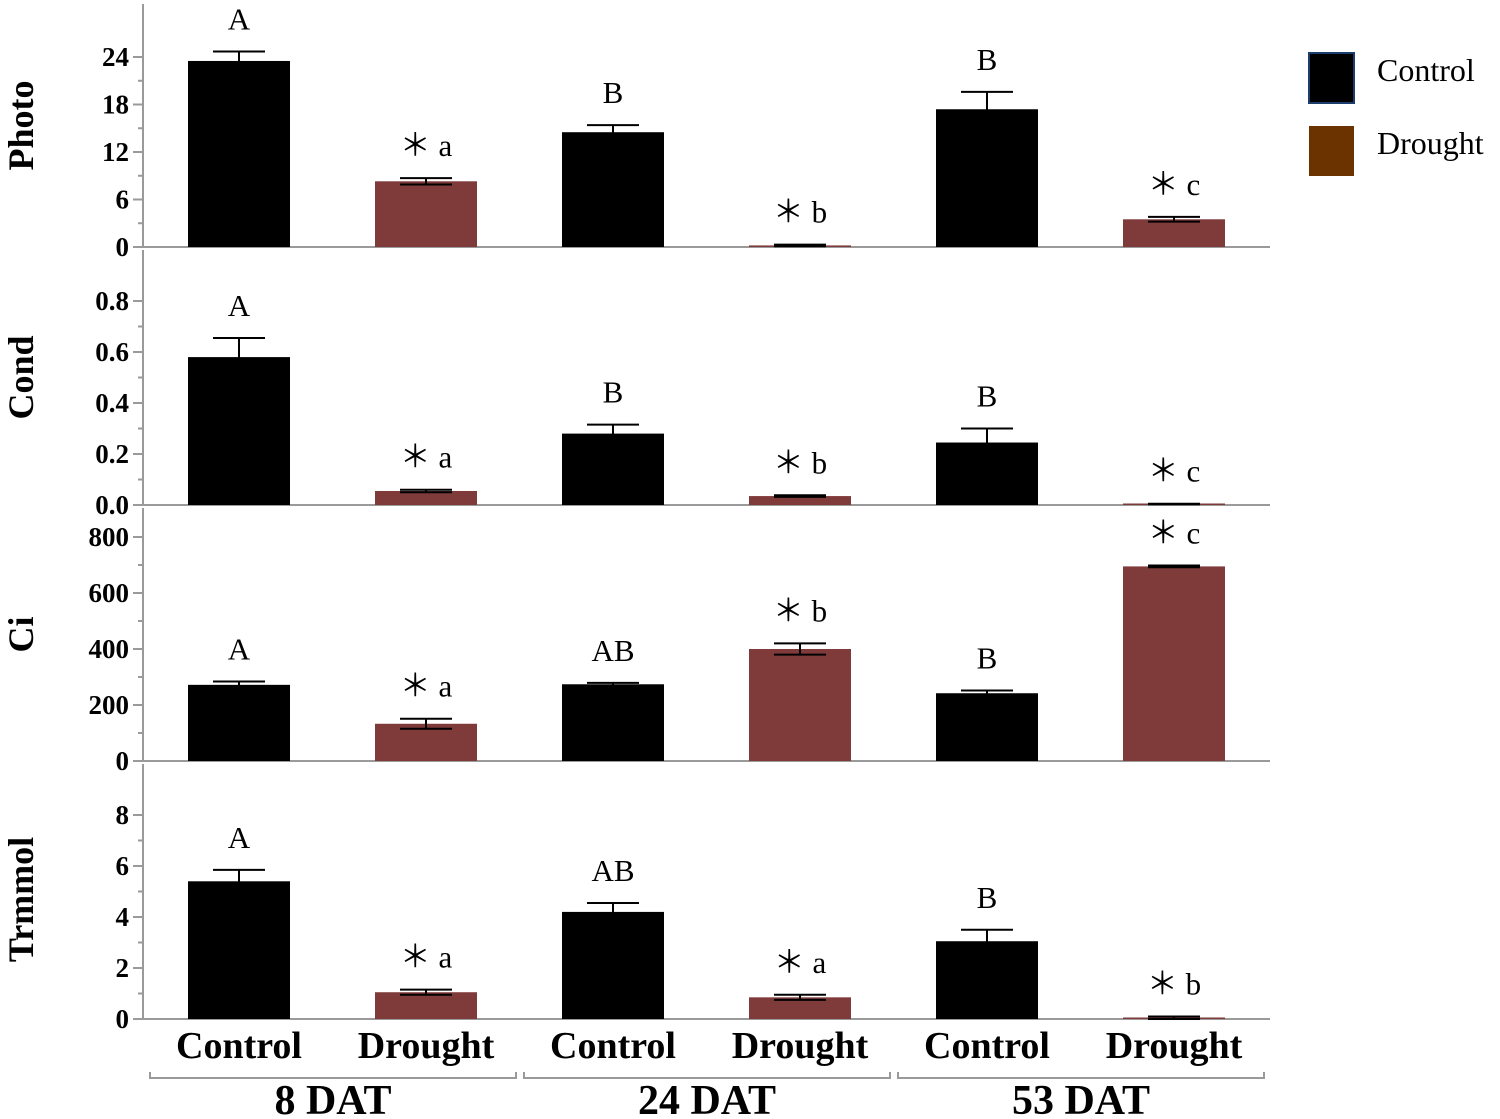 The height and width of the screenshot is (1119, 1500). What do you see at coordinates (1331, 78) in the screenshot?
I see `legend-swatch-control` at bounding box center [1331, 78].